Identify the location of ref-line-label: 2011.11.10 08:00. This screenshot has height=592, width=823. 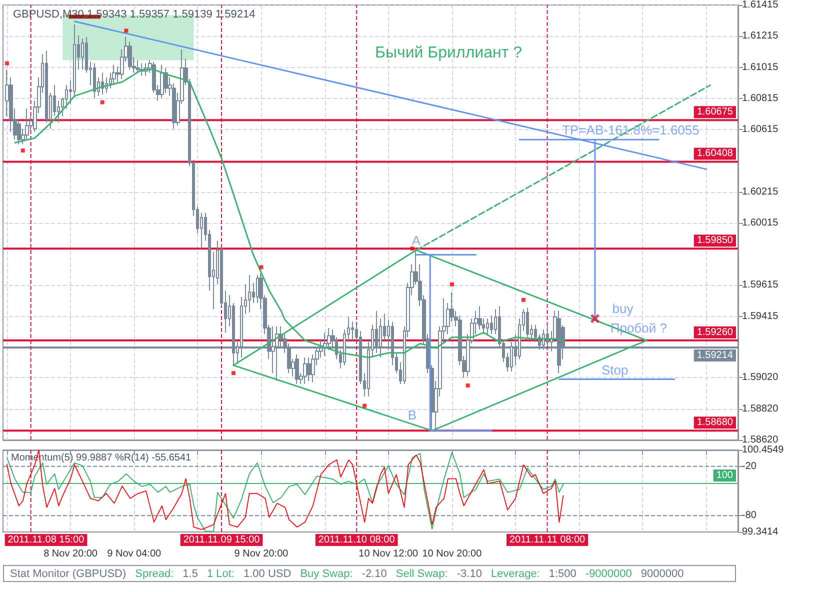
(357, 540).